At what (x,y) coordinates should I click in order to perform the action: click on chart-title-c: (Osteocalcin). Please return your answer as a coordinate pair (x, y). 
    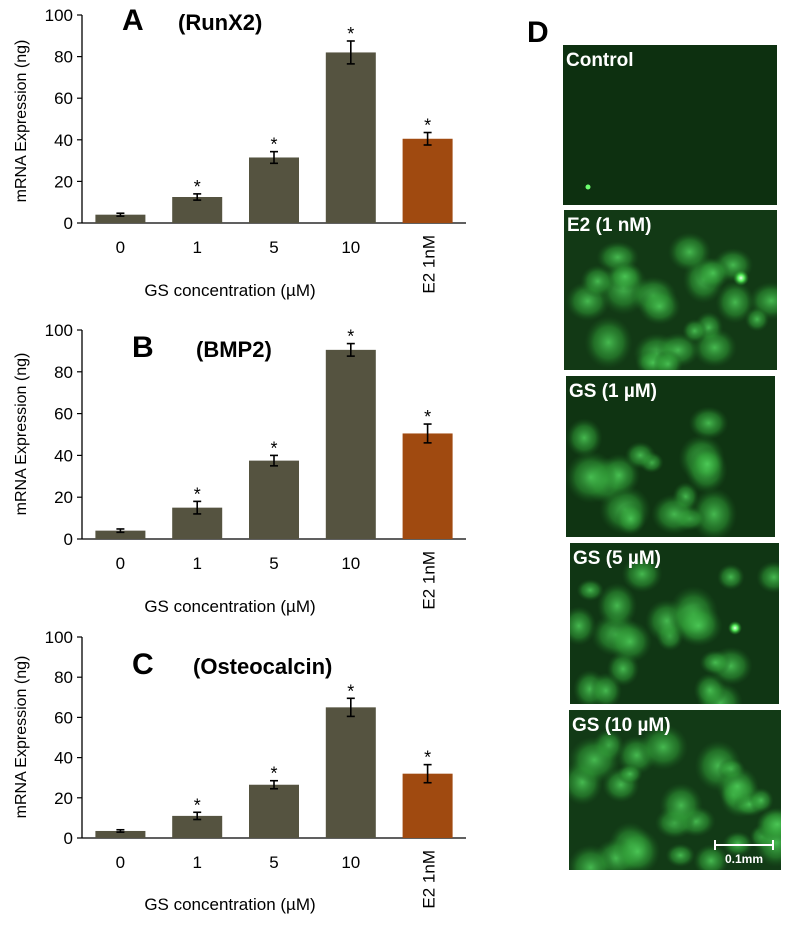
    Looking at the image, I should click on (262, 666).